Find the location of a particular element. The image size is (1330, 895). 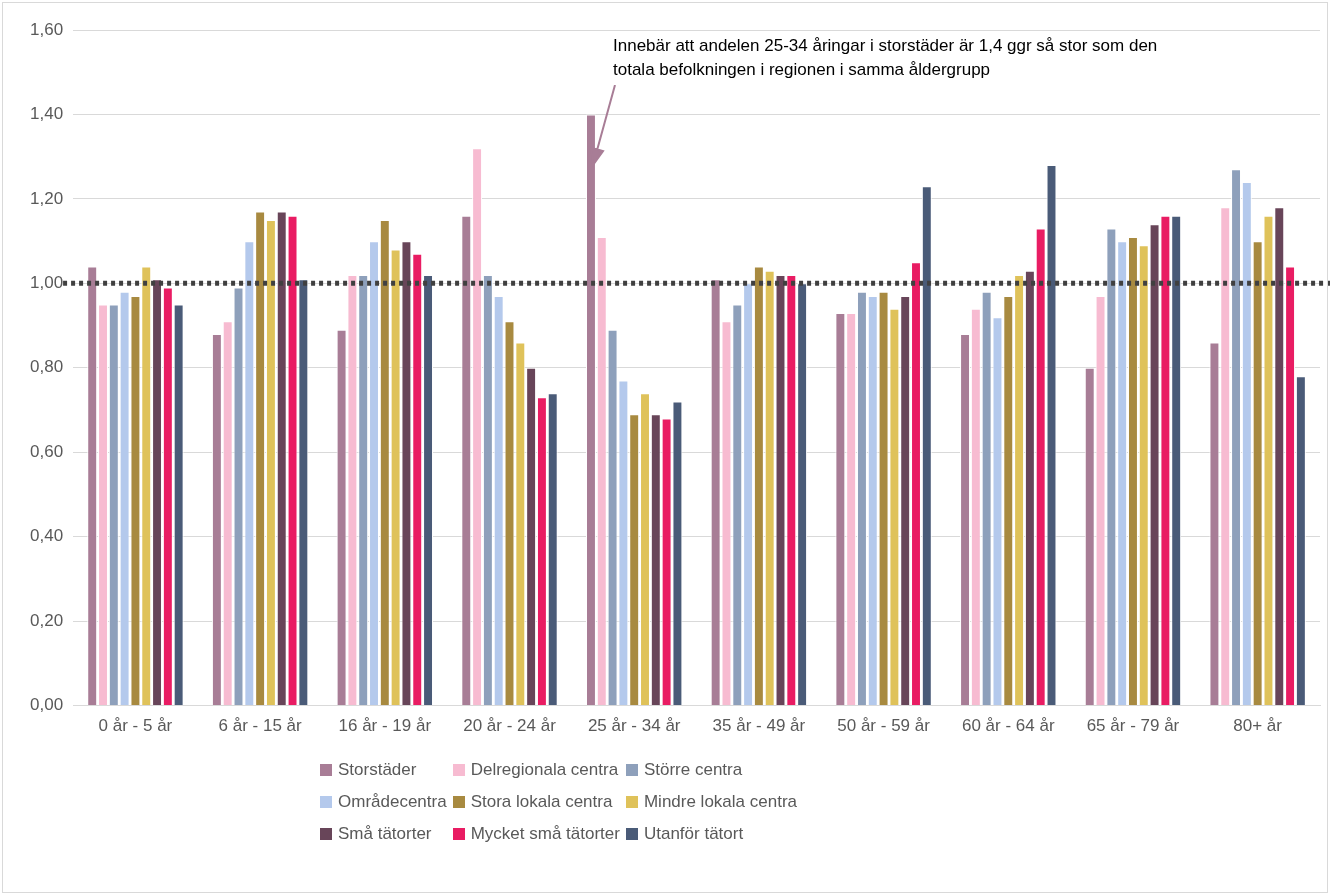

x-tick-label: 50 år - 59 år is located at coordinates (884, 726).